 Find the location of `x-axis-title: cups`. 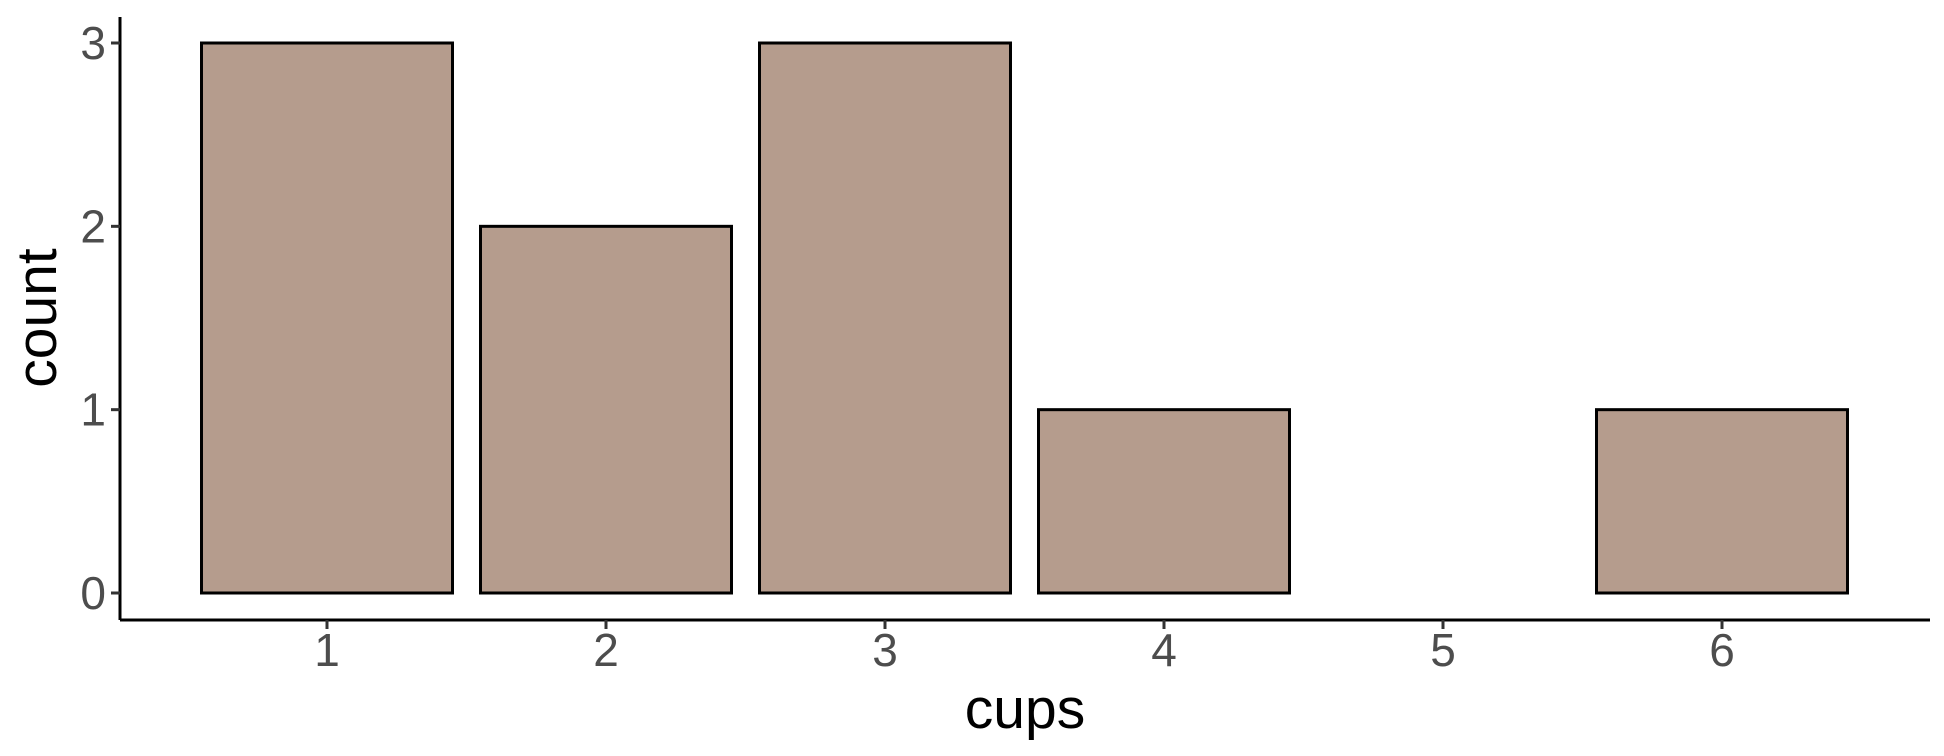

x-axis-title: cups is located at coordinates (1025, 709).